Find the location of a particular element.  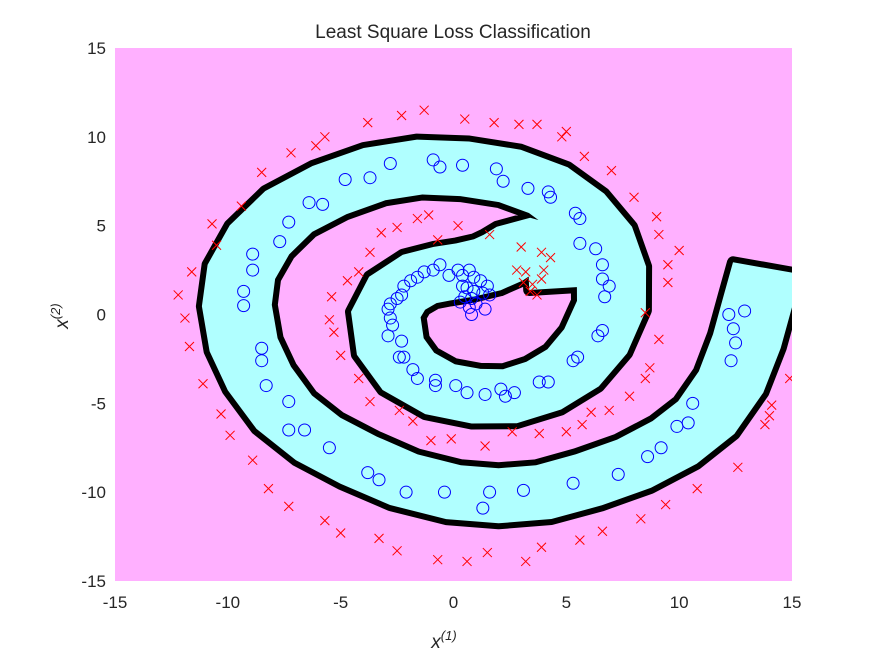

x-tick-label: 0 is located at coordinates (453, 602).